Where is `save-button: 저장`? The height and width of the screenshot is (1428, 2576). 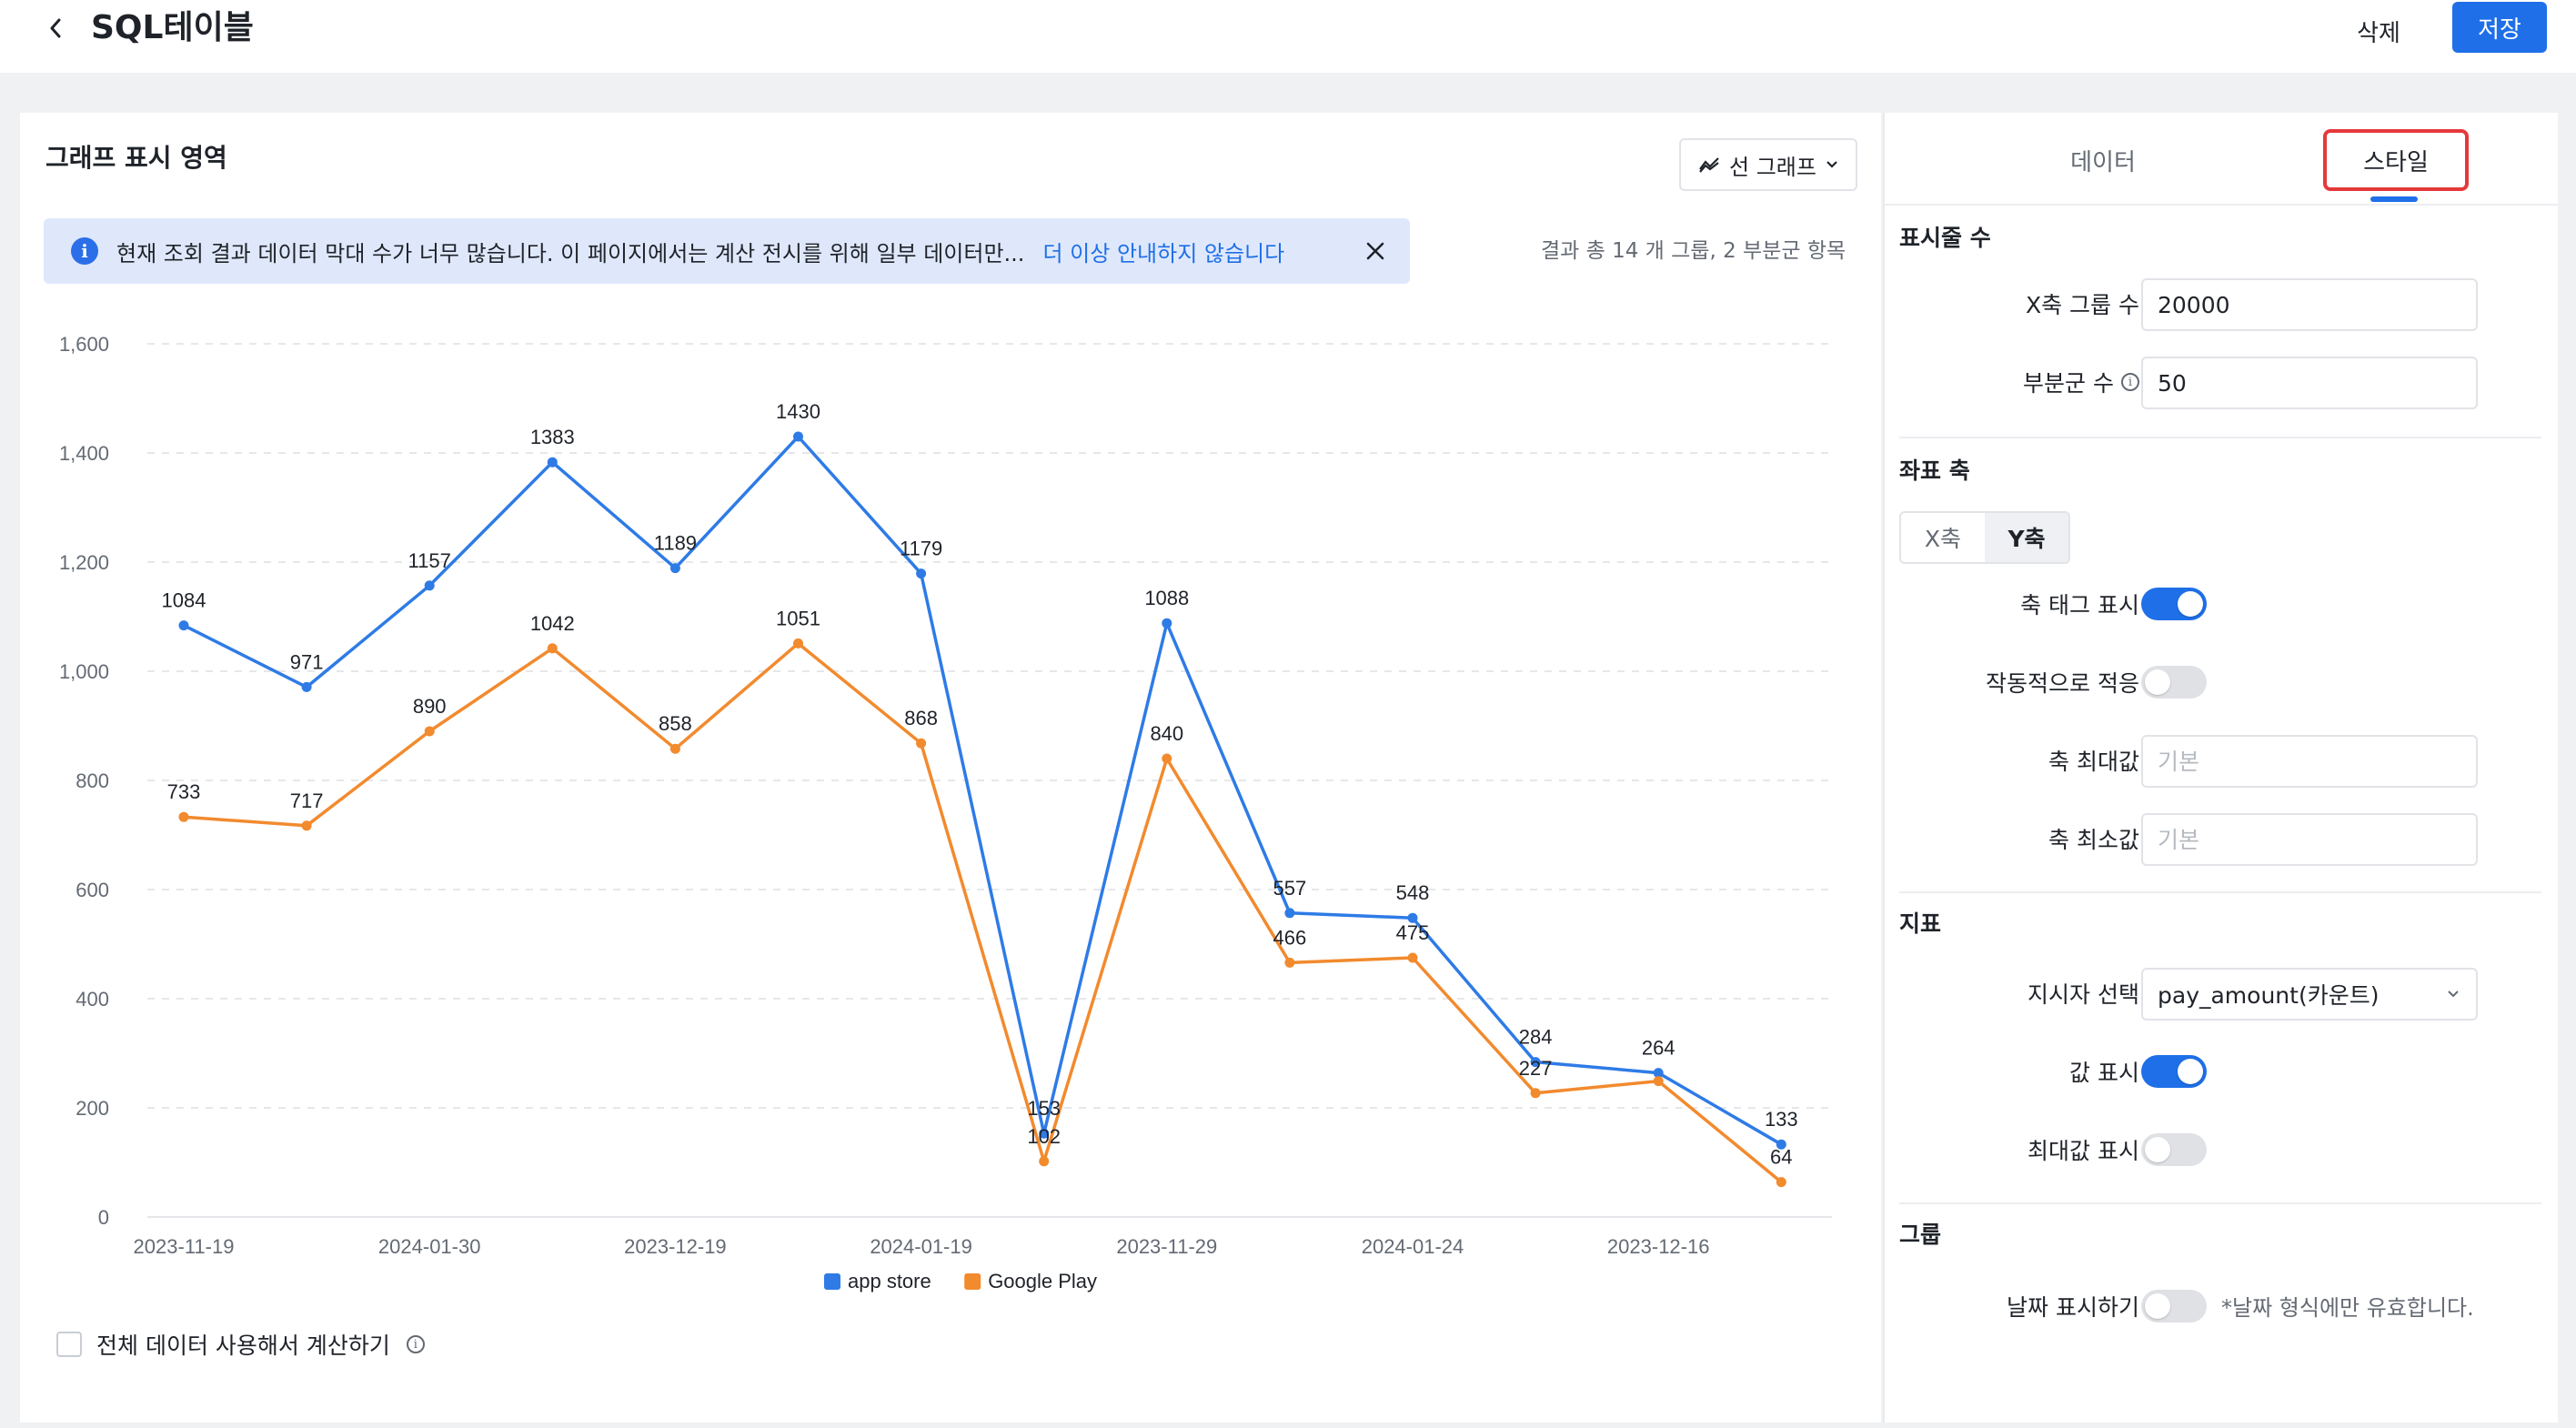
save-button: 저장 is located at coordinates (2499, 28).